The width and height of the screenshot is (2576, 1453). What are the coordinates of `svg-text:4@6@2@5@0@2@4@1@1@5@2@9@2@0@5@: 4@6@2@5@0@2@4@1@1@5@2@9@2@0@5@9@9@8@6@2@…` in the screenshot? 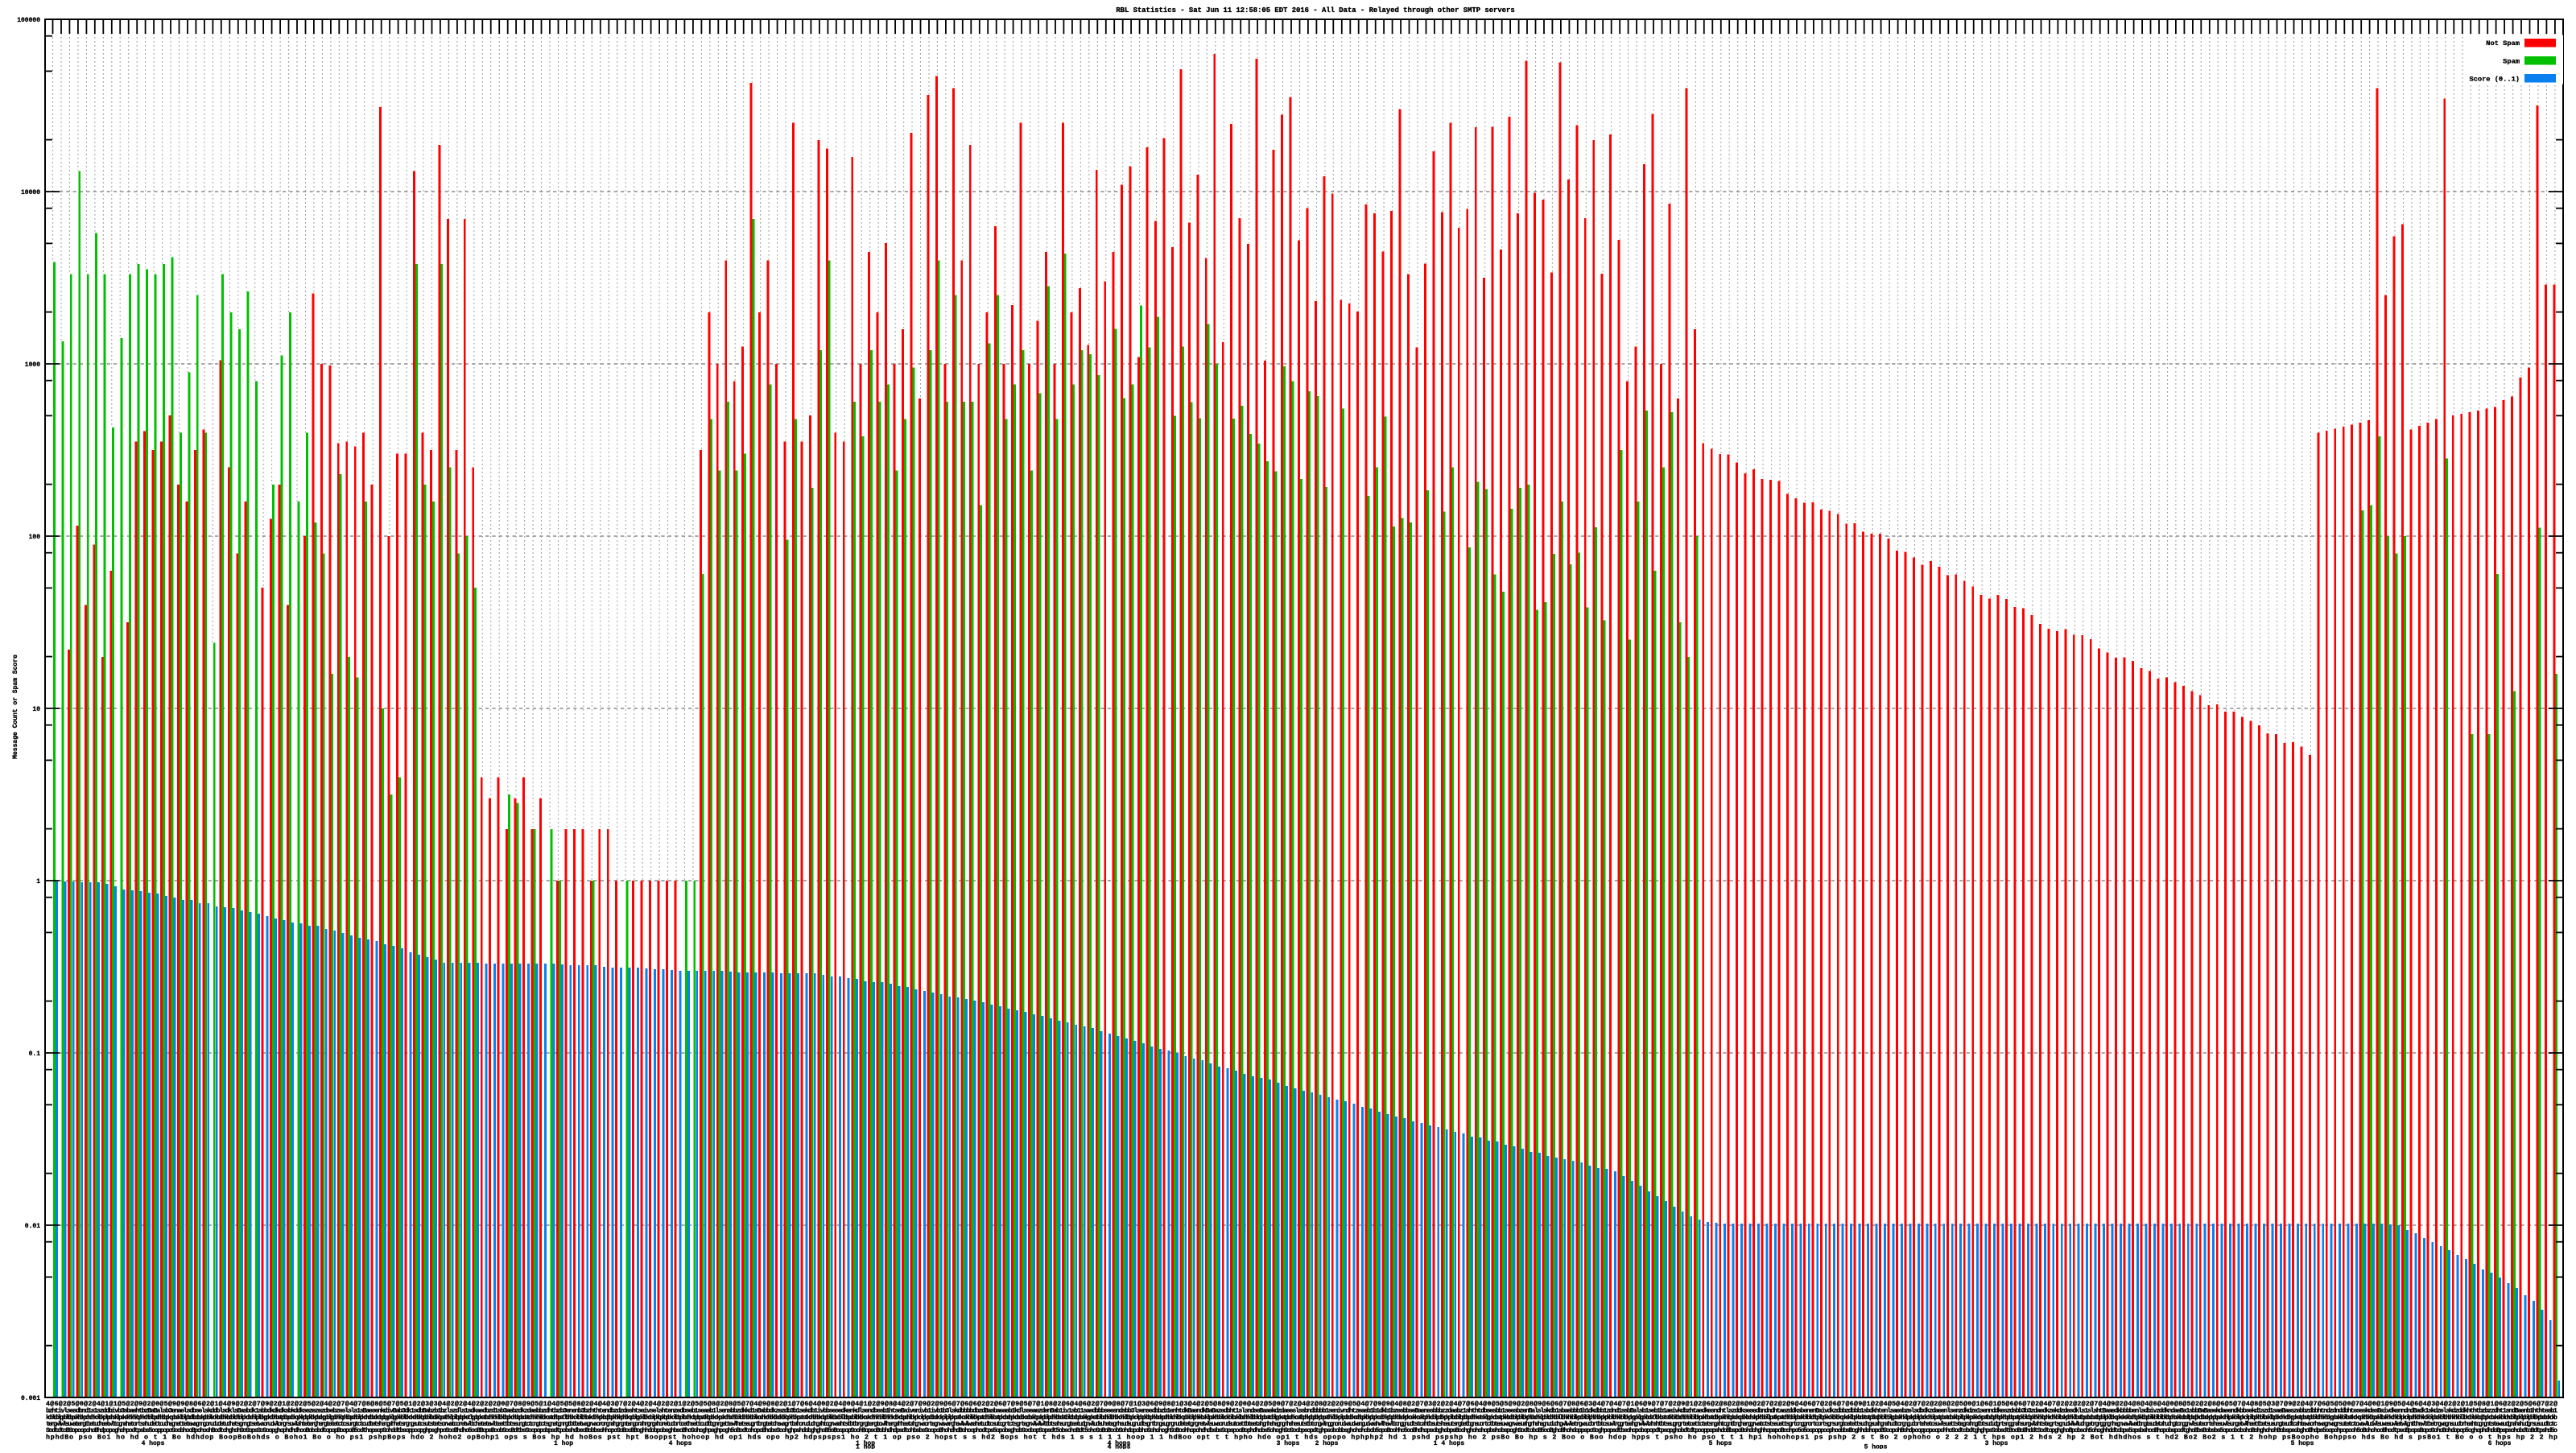 It's located at (1301, 1404).